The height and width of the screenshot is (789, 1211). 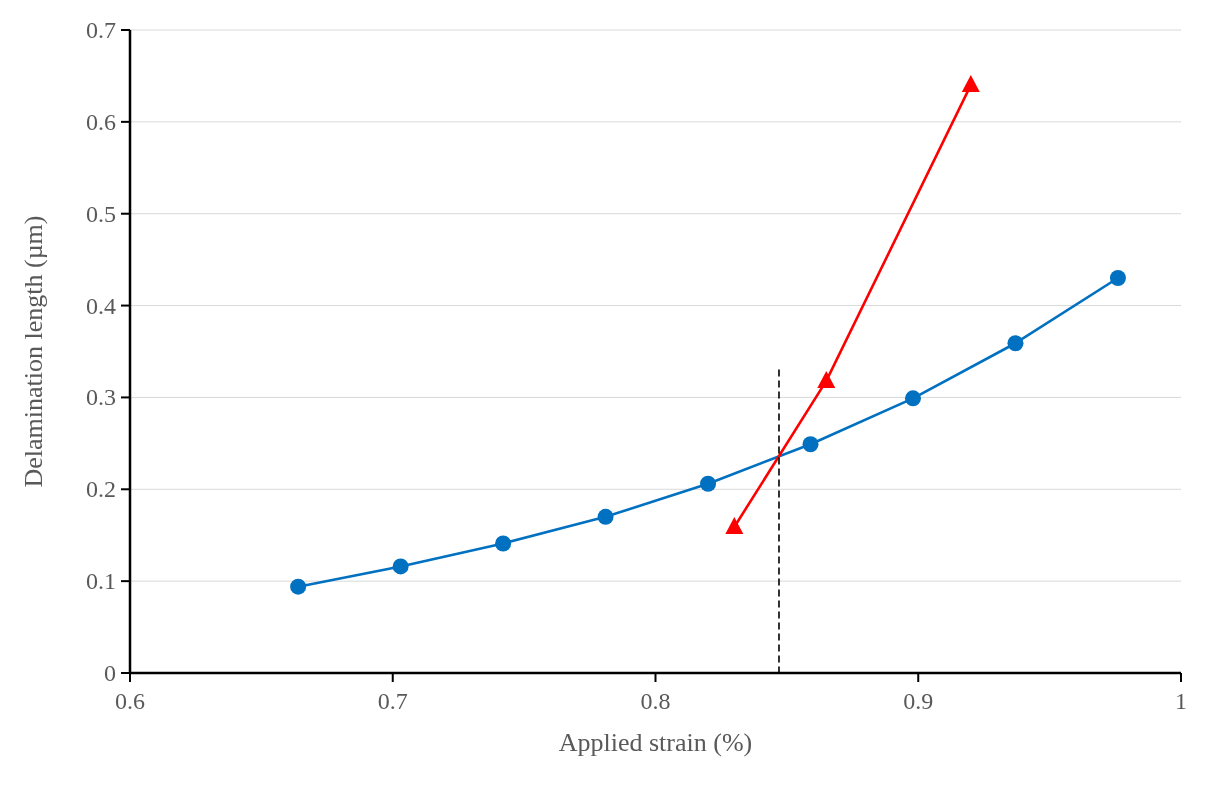 What do you see at coordinates (1181, 701) in the screenshot?
I see `x-tick-label: 1` at bounding box center [1181, 701].